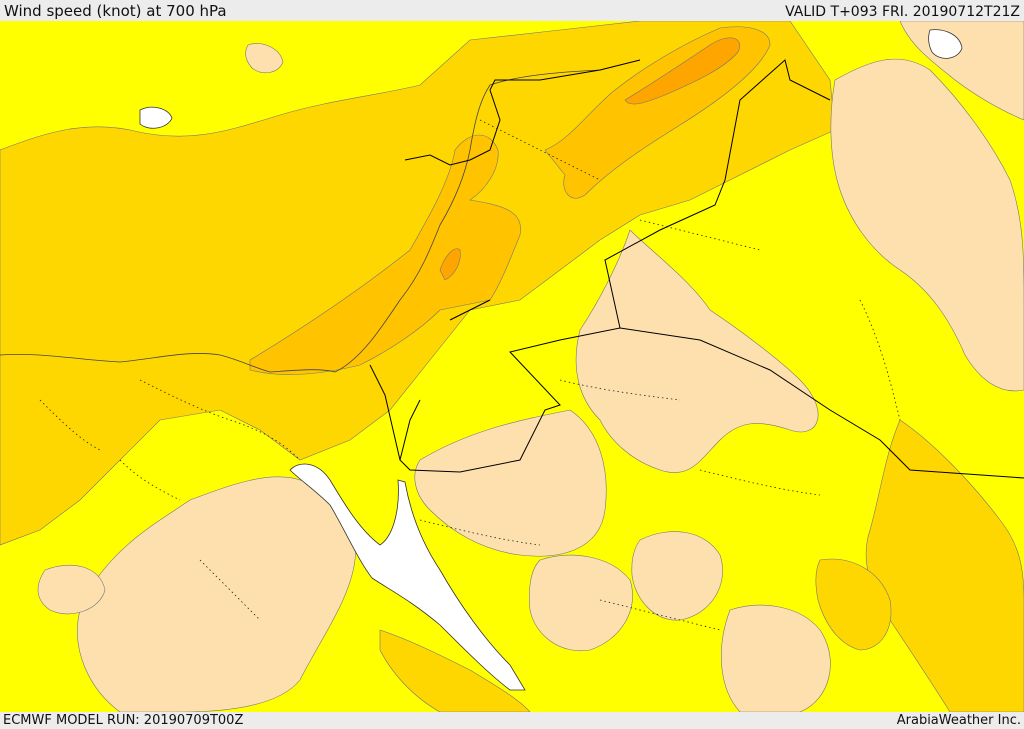  Describe the element at coordinates (581, 603) in the screenshot. I see `calm-area-arabia-south` at that location.